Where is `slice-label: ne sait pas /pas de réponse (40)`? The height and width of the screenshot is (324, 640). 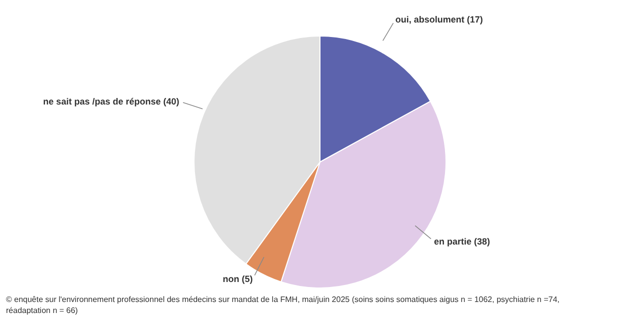 slice-label: ne sait pas /pas de réponse (40) is located at coordinates (111, 101).